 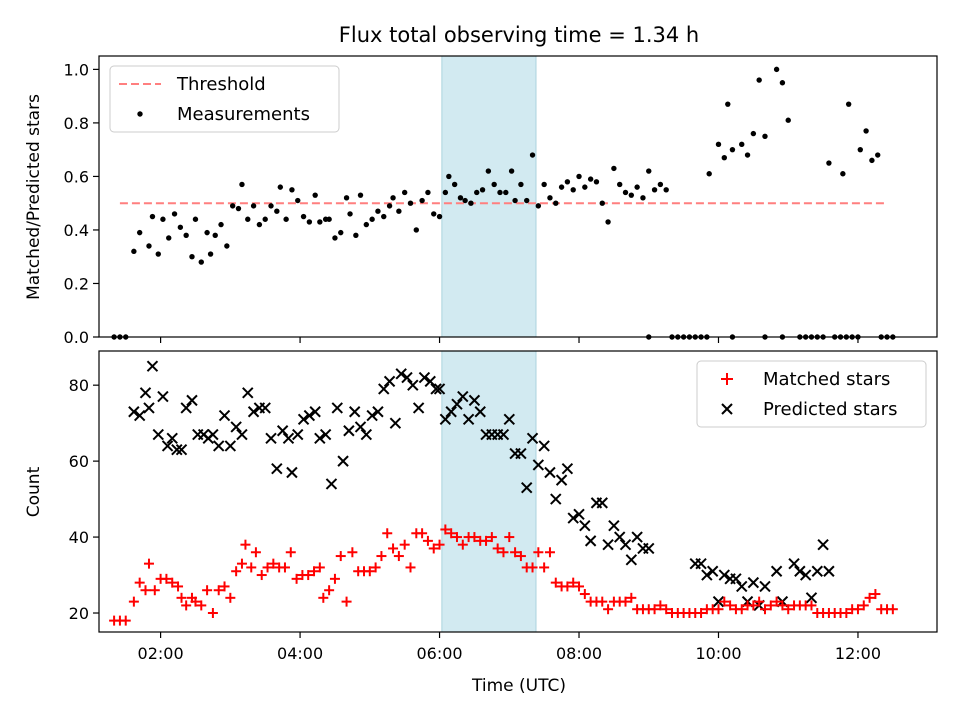 What do you see at coordinates (579, 653) in the screenshot?
I see `bottom-x-tick-label: 08:00` at bounding box center [579, 653].